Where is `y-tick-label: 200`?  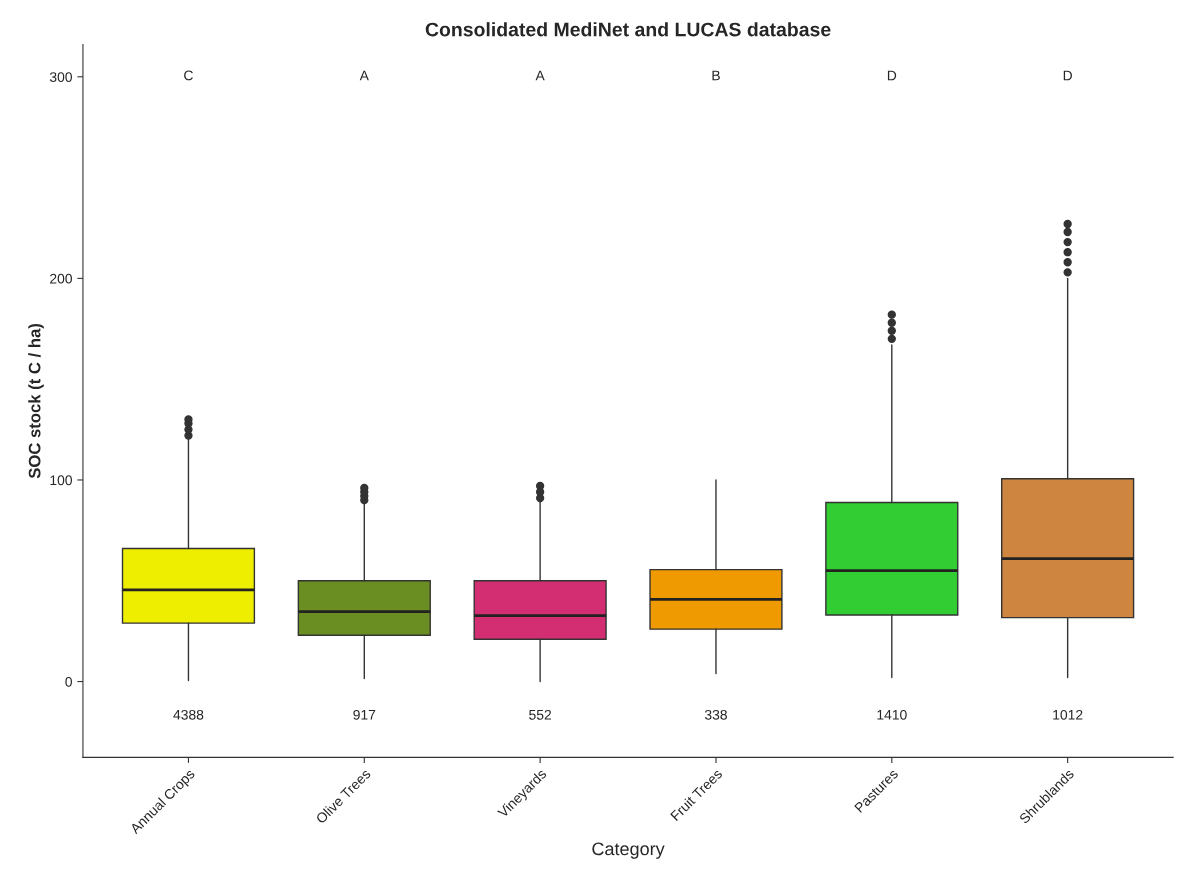
y-tick-label: 200 is located at coordinates (61, 278).